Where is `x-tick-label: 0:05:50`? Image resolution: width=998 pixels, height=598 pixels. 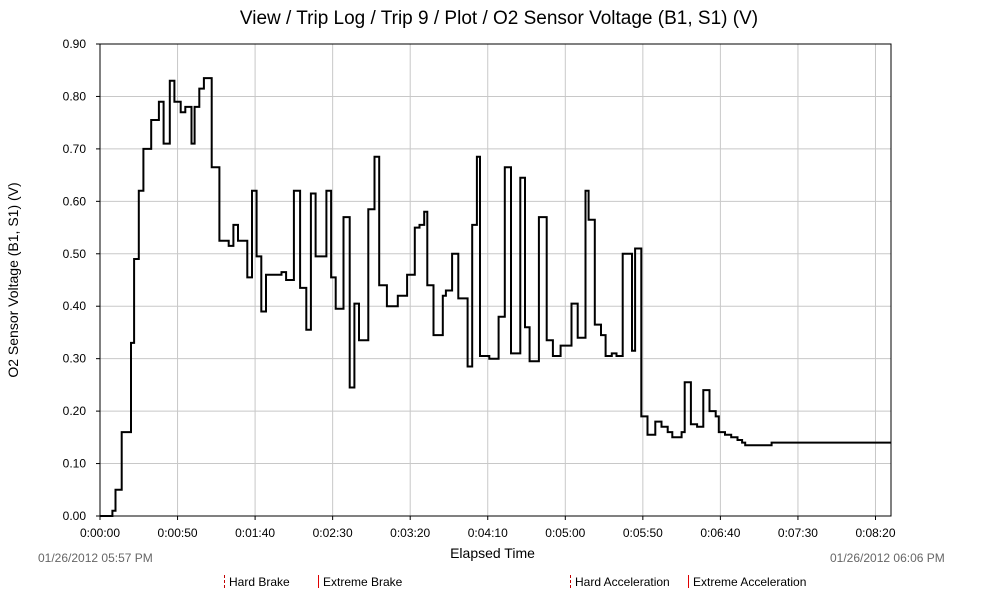 x-tick-label: 0:05:50 is located at coordinates (643, 533).